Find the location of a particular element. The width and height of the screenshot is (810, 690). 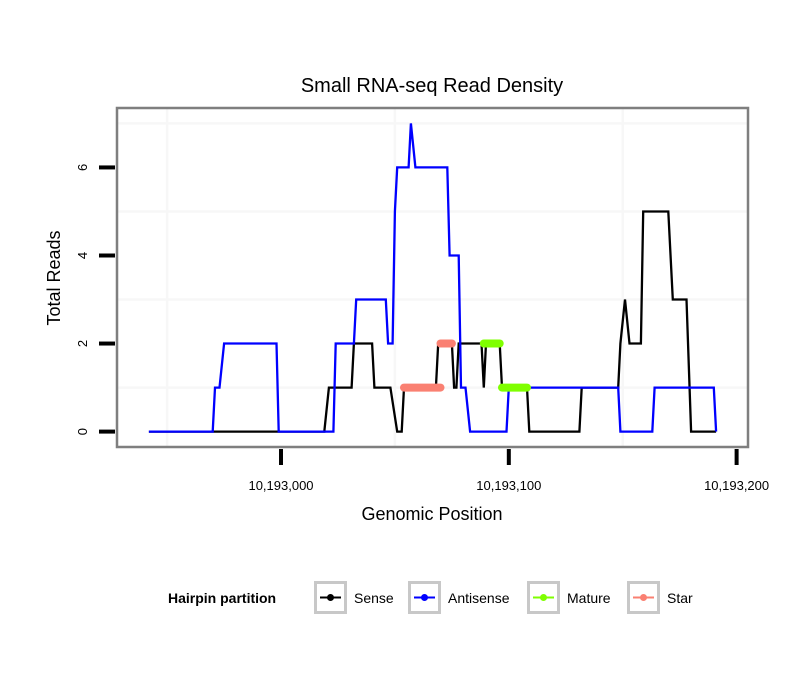

x-axis: 10,193,000 10,193,100 10,193,200 is located at coordinates (508, 471).